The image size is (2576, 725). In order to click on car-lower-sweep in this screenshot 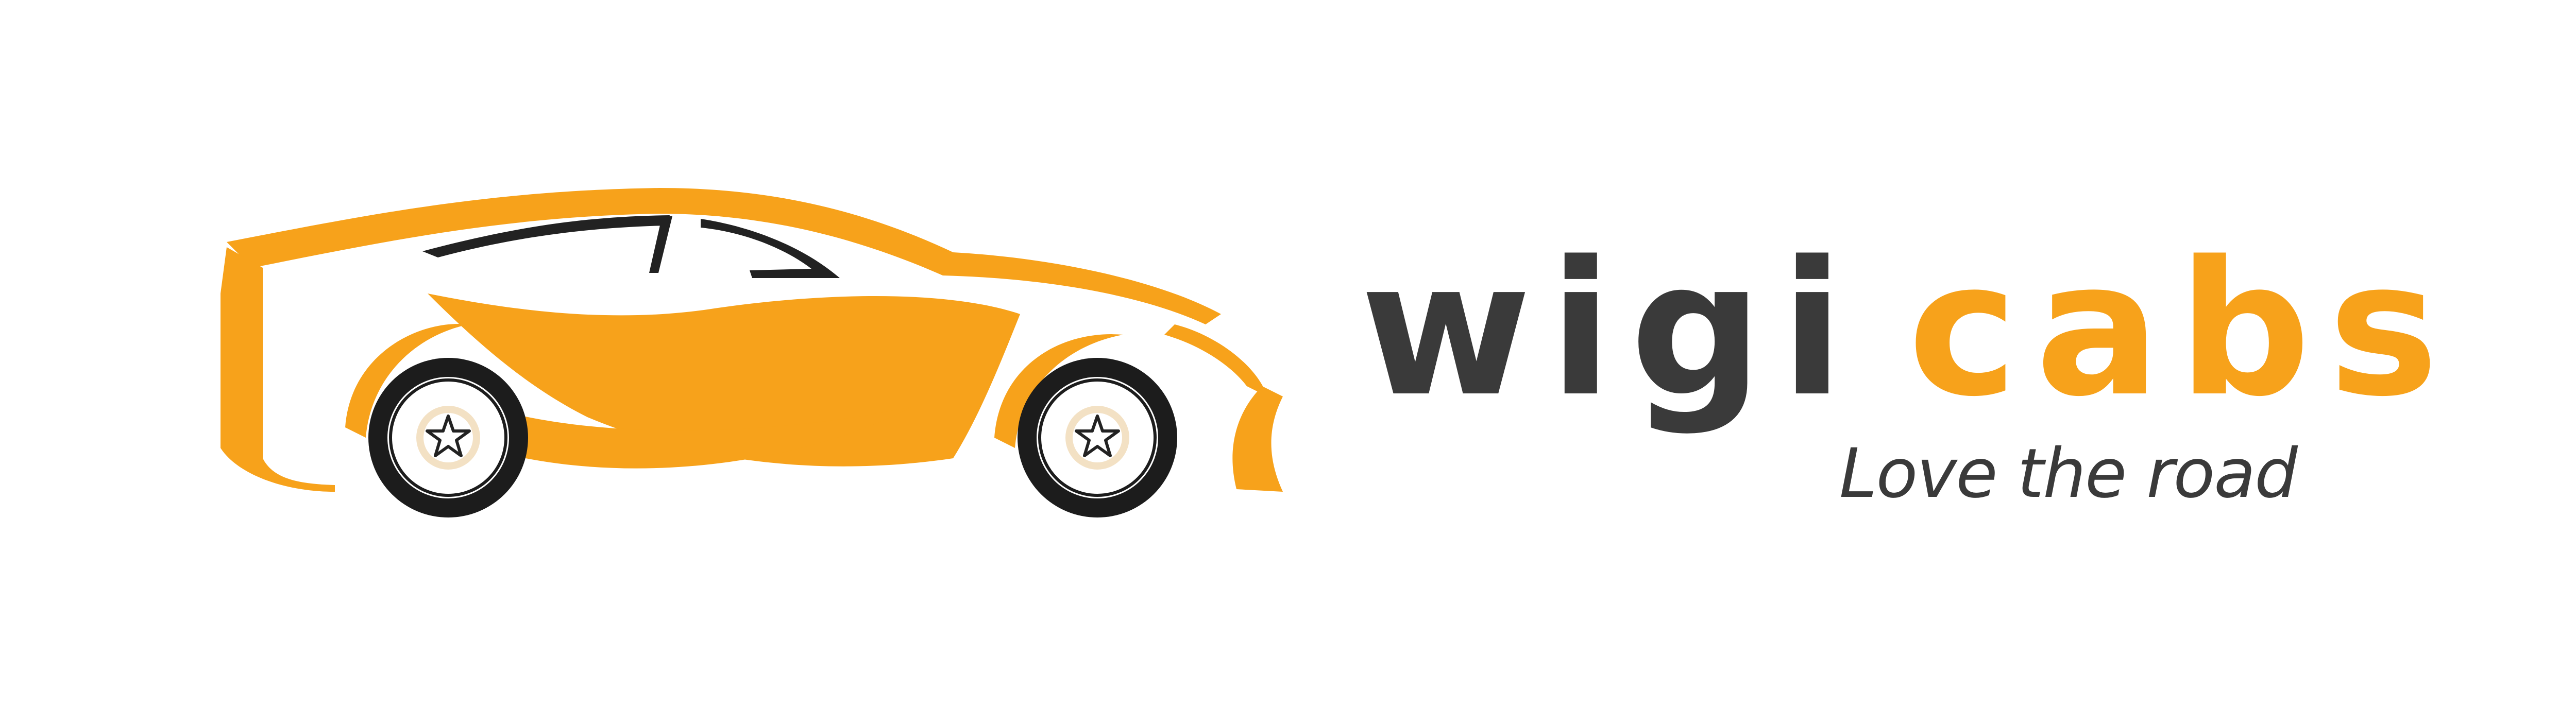, I will do `click(709, 438)`.